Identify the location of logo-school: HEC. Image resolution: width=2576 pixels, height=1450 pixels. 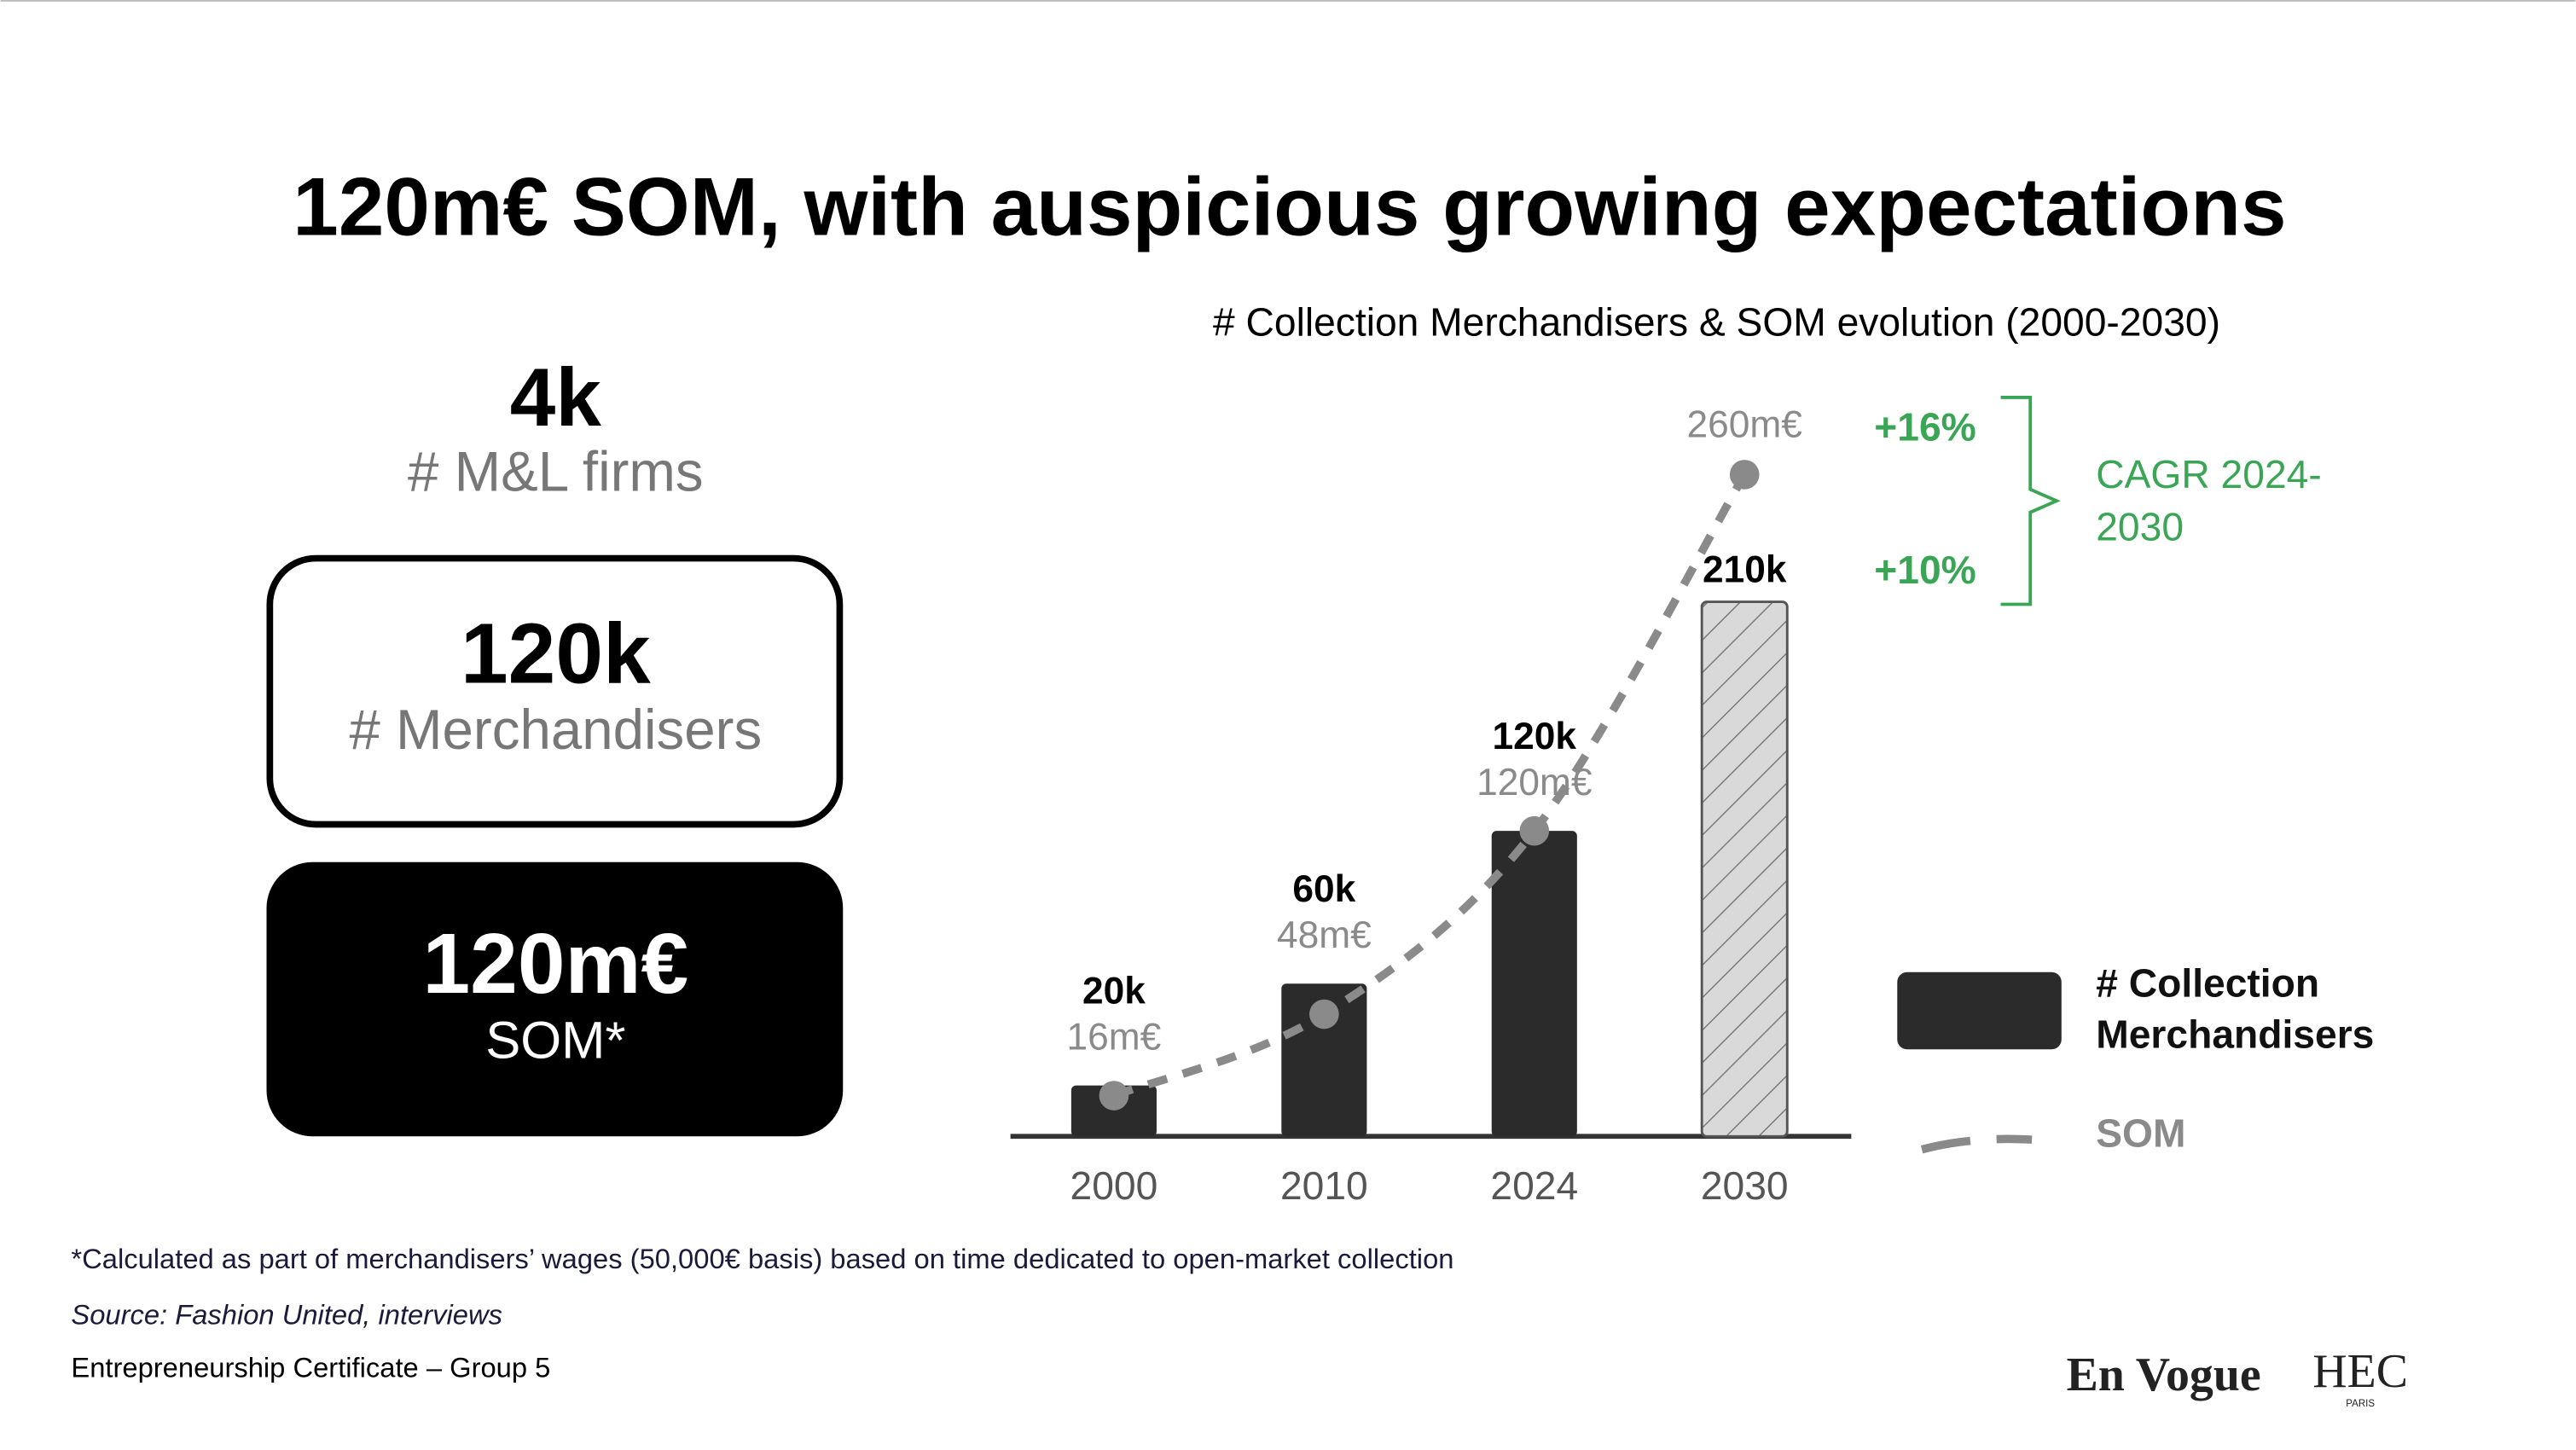
(2360, 1371).